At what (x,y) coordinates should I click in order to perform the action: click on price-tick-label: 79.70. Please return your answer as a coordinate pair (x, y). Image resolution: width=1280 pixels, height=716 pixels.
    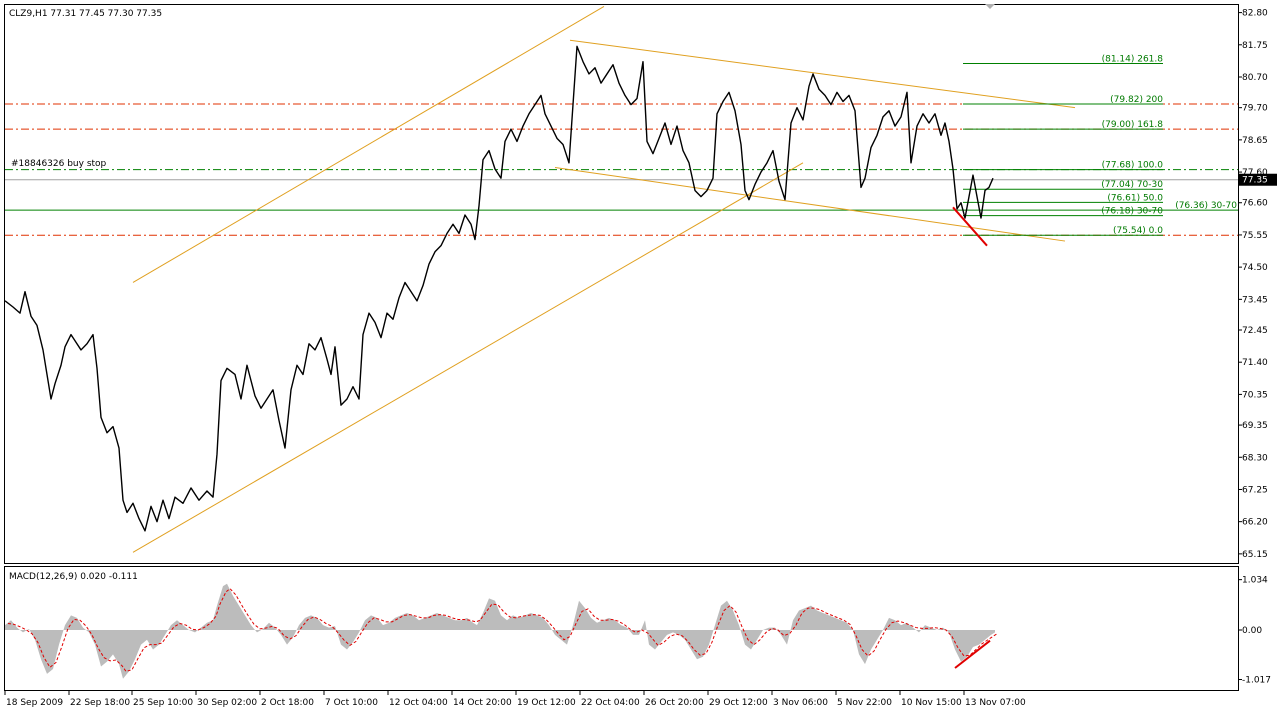
    Looking at the image, I should click on (1255, 109).